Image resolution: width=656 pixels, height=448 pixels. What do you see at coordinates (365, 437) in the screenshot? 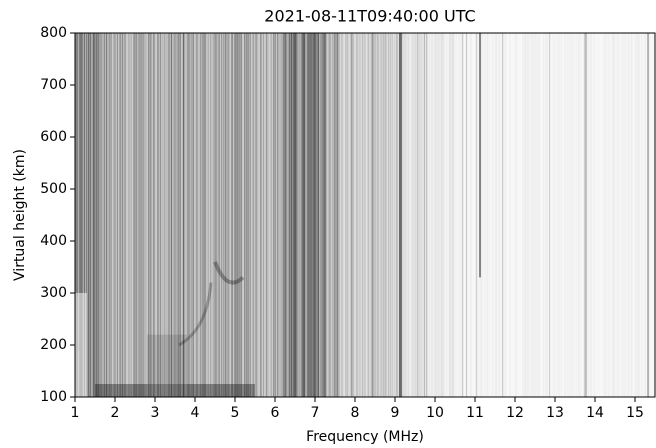
I see `x-axis-label: Frequency (MHz)` at bounding box center [365, 437].